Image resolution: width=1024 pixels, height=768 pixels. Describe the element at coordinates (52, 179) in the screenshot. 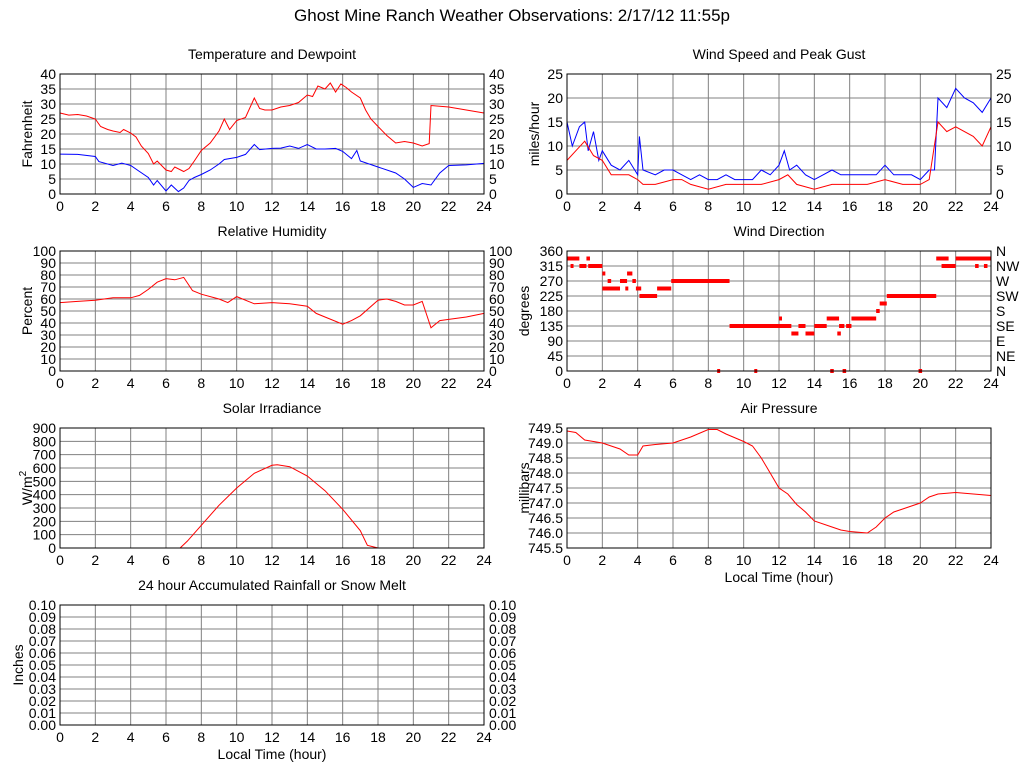

I see `y-tick-label: 5` at that location.